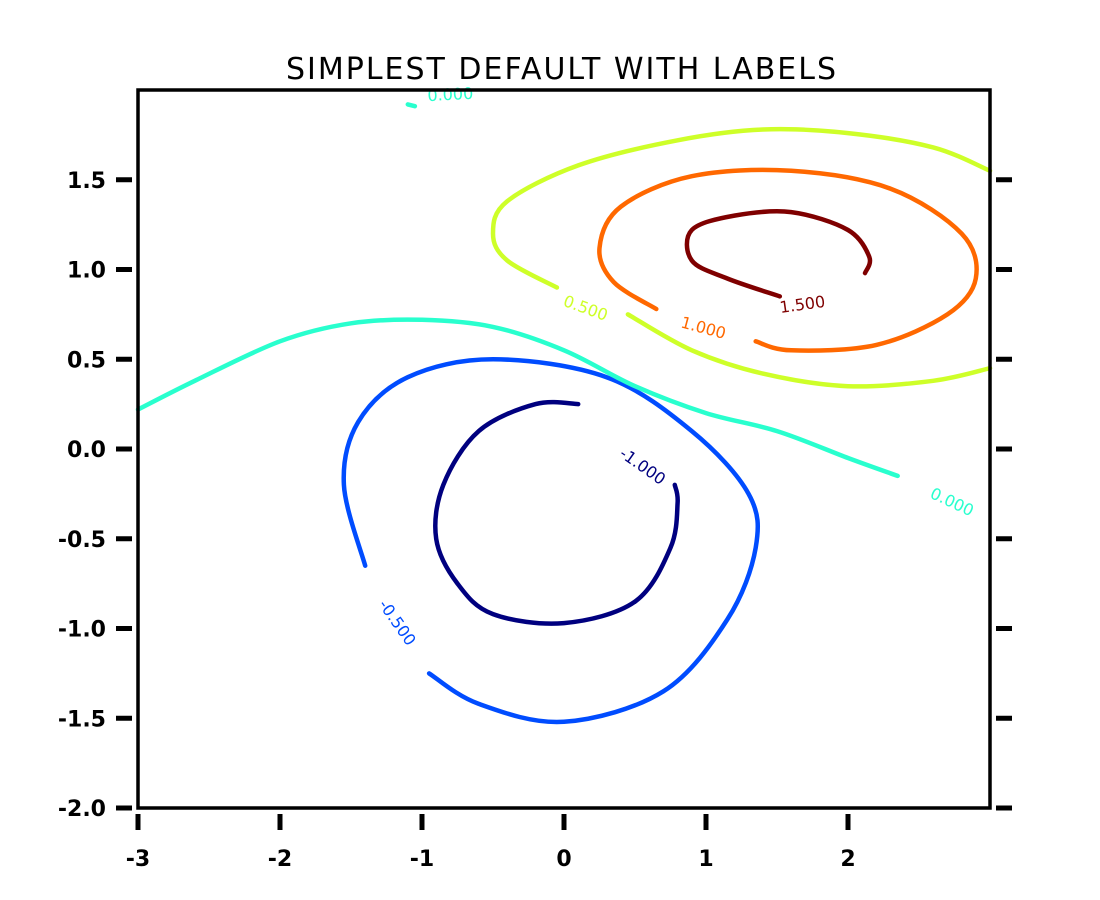 This screenshot has width=1100, height=900. I want to click on x-tick-label: -1, so click(422, 859).